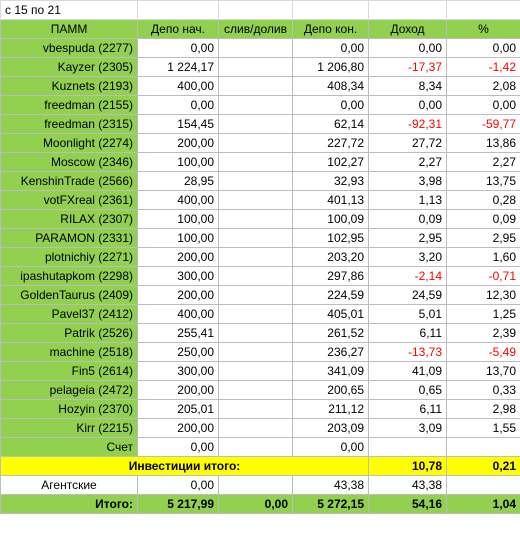 The height and width of the screenshot is (541, 520). What do you see at coordinates (407, 86) in the screenshot?
I see `income-cell: 8,34` at bounding box center [407, 86].